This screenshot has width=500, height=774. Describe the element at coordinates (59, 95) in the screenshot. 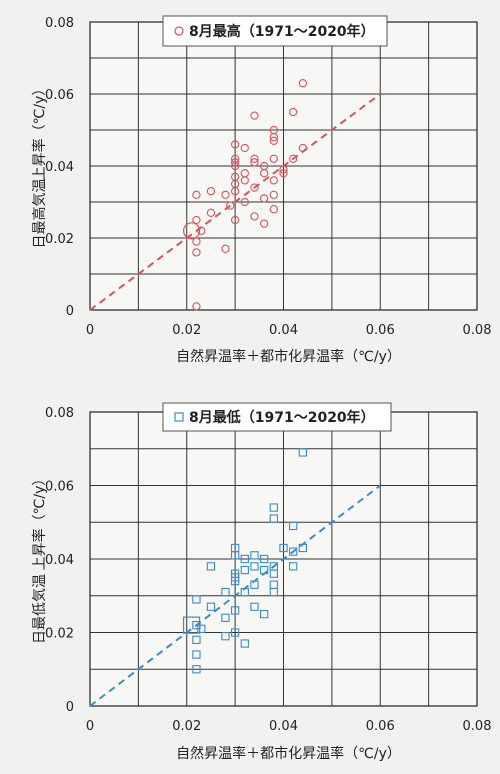

I see `chart-0-y-tick-label: 0.06` at that location.